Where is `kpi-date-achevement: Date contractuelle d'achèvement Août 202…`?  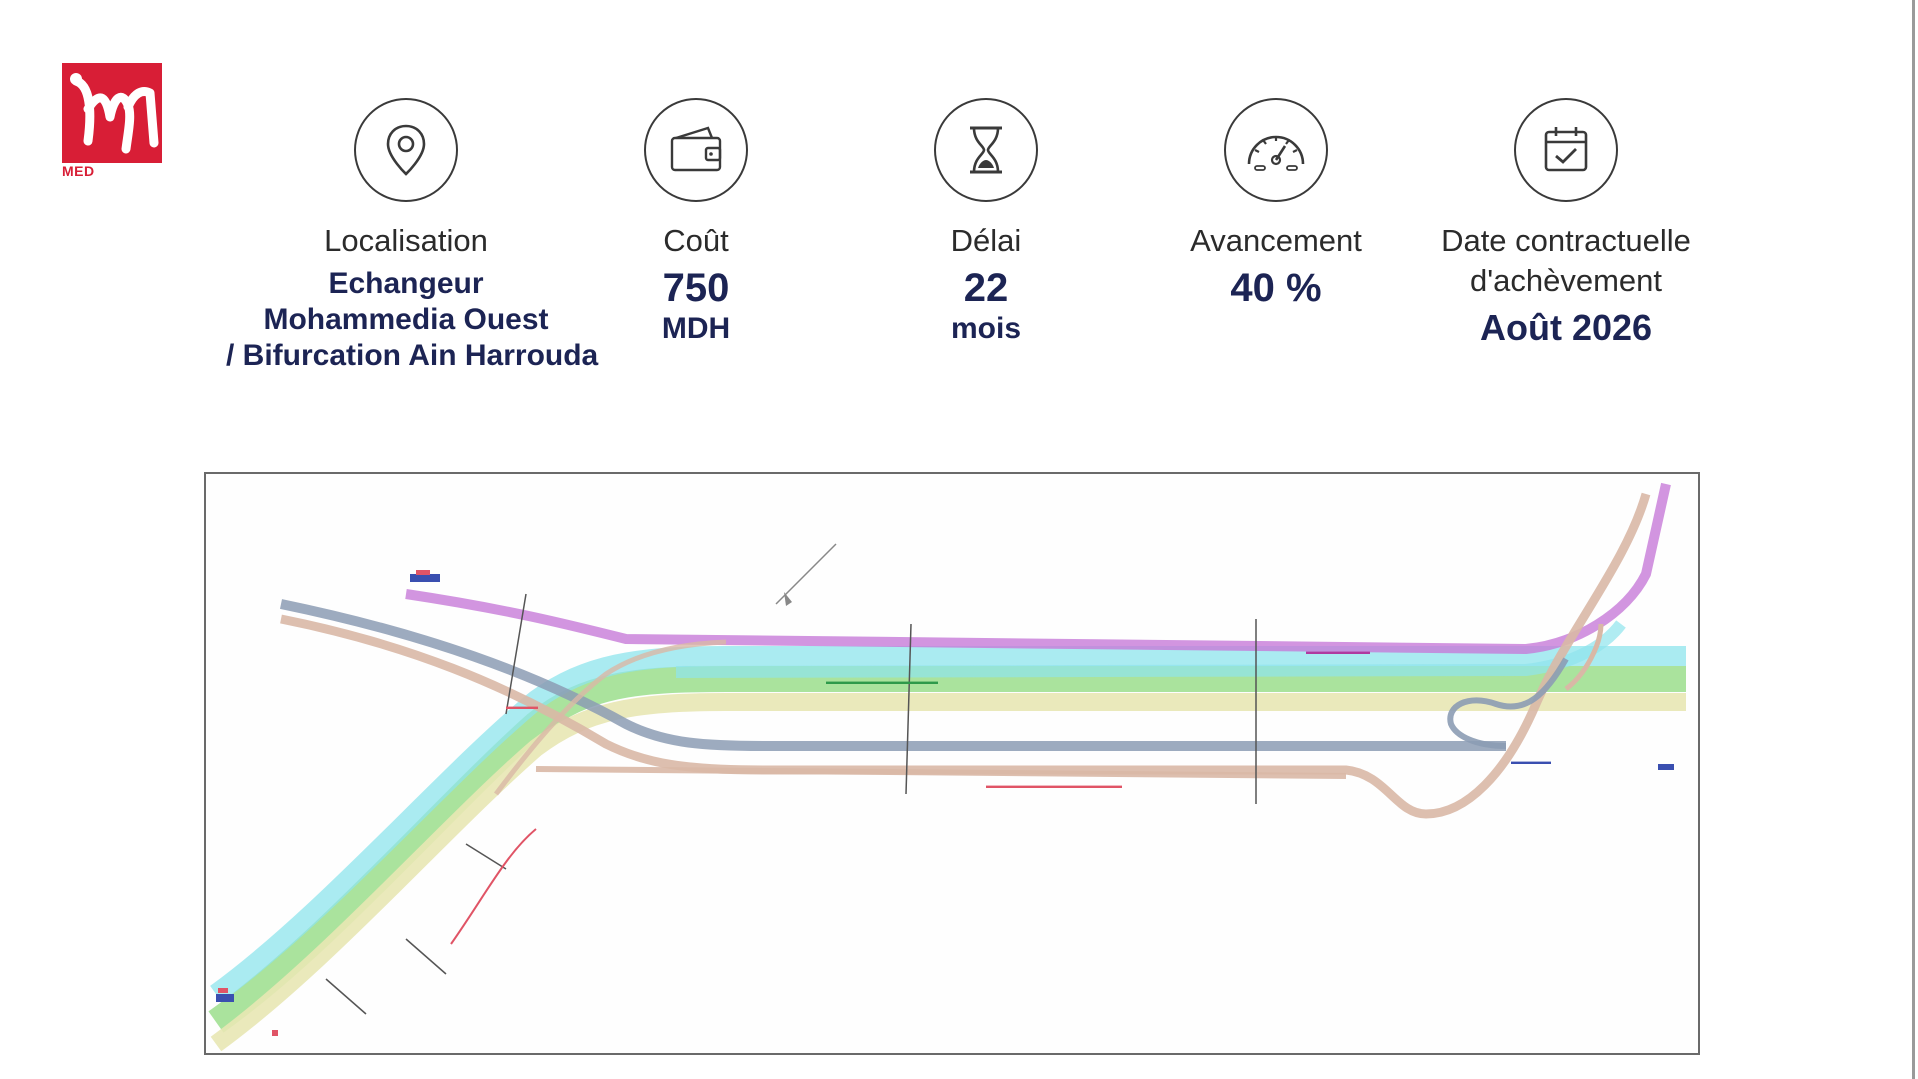
kpi-date-achevement: Date contractuelle d'achèvement Août 202… is located at coordinates (1566, 225).